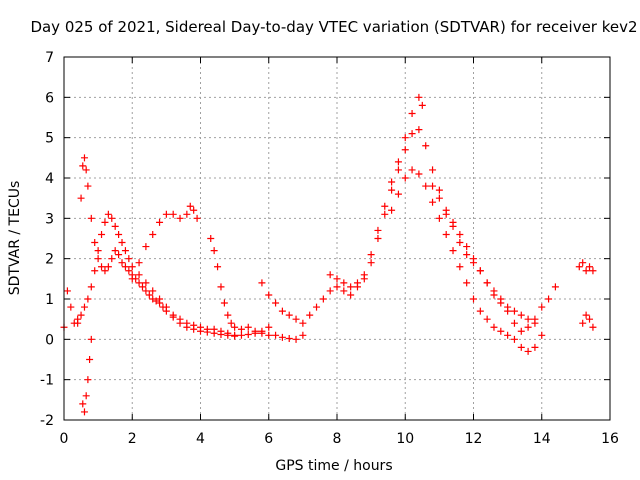  Describe the element at coordinates (47, 421) in the screenshot. I see `y-tick-label: -2` at that location.